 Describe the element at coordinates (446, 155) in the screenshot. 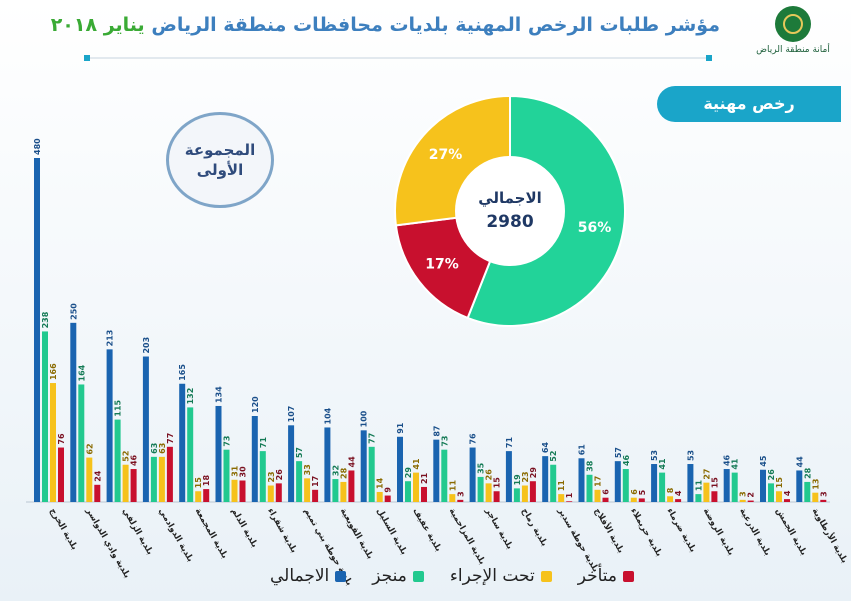

I see `pie-slice-label-2: 27%` at that location.